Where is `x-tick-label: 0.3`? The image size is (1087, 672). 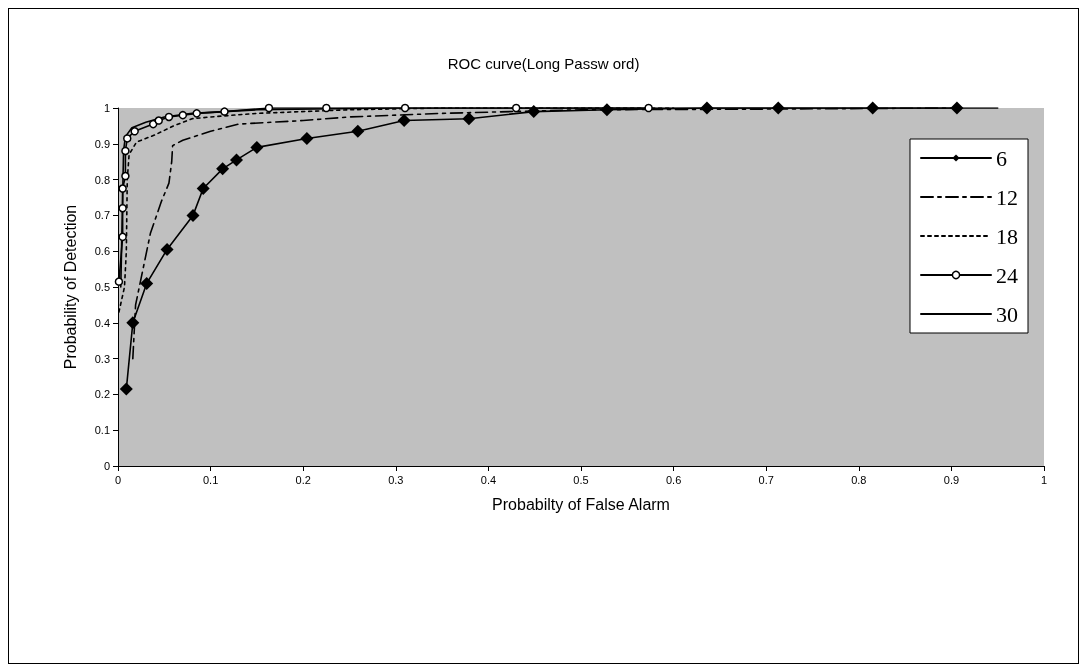
x-tick-label: 0.3 is located at coordinates (396, 479).